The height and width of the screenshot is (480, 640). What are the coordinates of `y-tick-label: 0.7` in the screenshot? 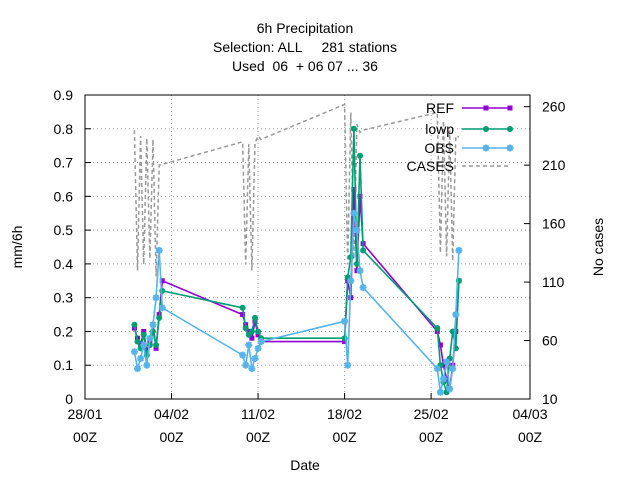 It's located at (64, 163).